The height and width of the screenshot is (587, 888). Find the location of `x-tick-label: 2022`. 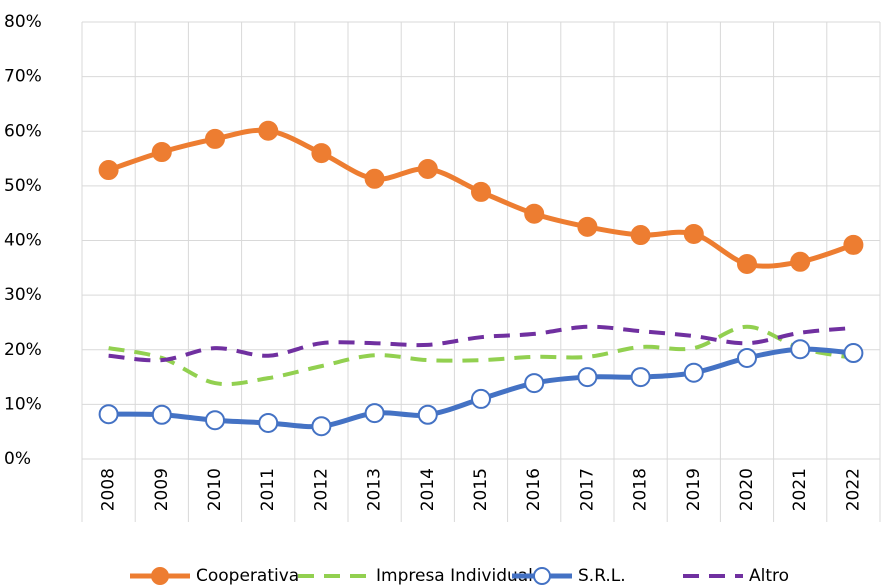

x-tick-label: 2022 is located at coordinates (853, 489).